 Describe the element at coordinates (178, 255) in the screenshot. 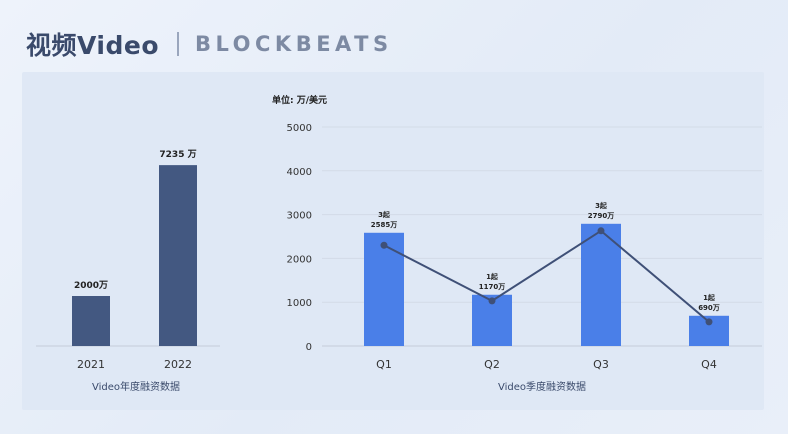

I see `bar-2022` at that location.